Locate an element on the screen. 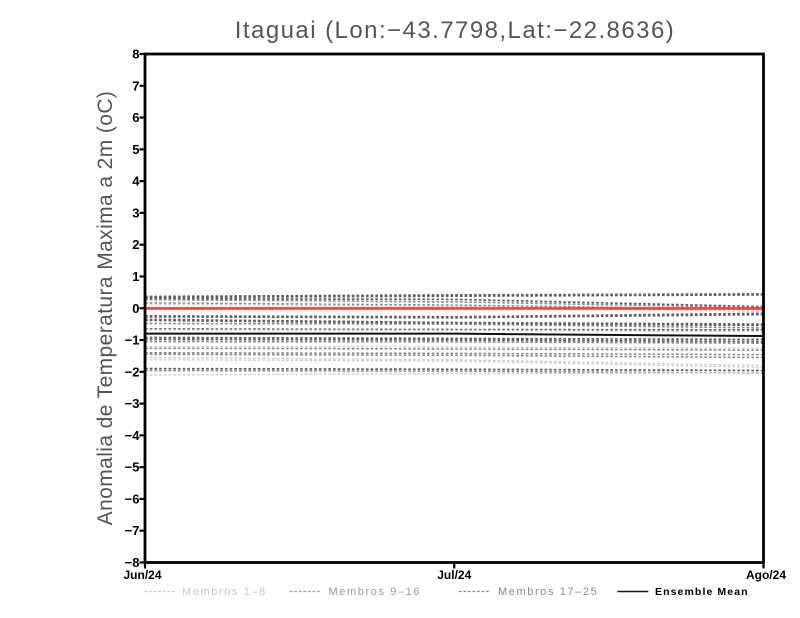 The image size is (800, 618). svg-text: −3 is located at coordinates (132, 403).